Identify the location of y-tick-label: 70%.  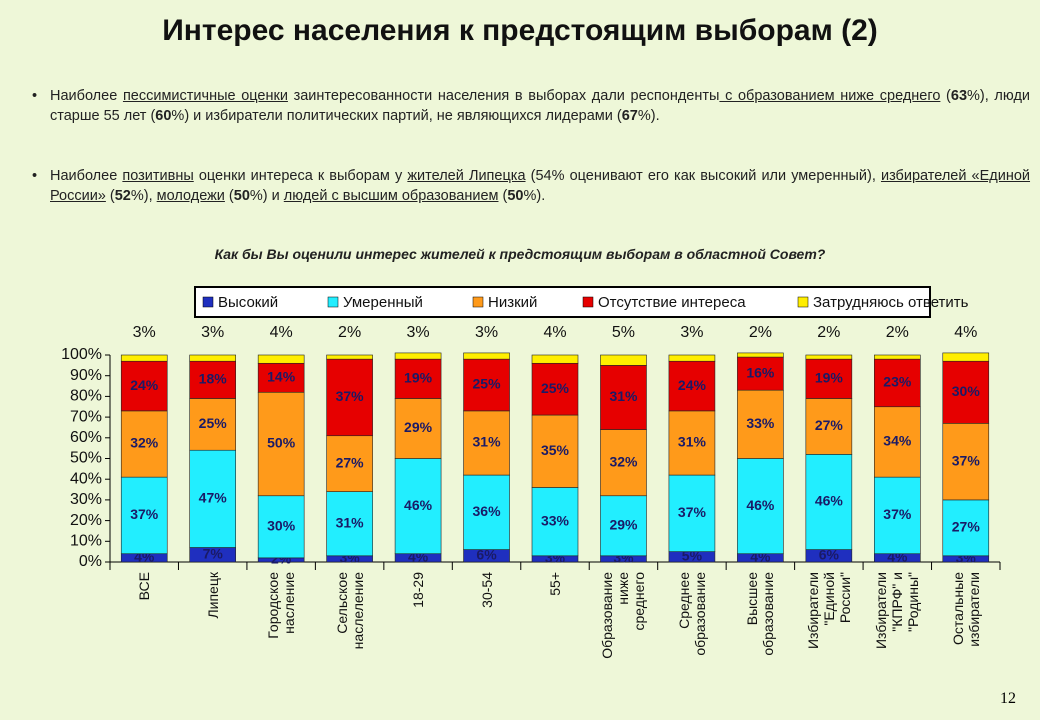
(86, 416).